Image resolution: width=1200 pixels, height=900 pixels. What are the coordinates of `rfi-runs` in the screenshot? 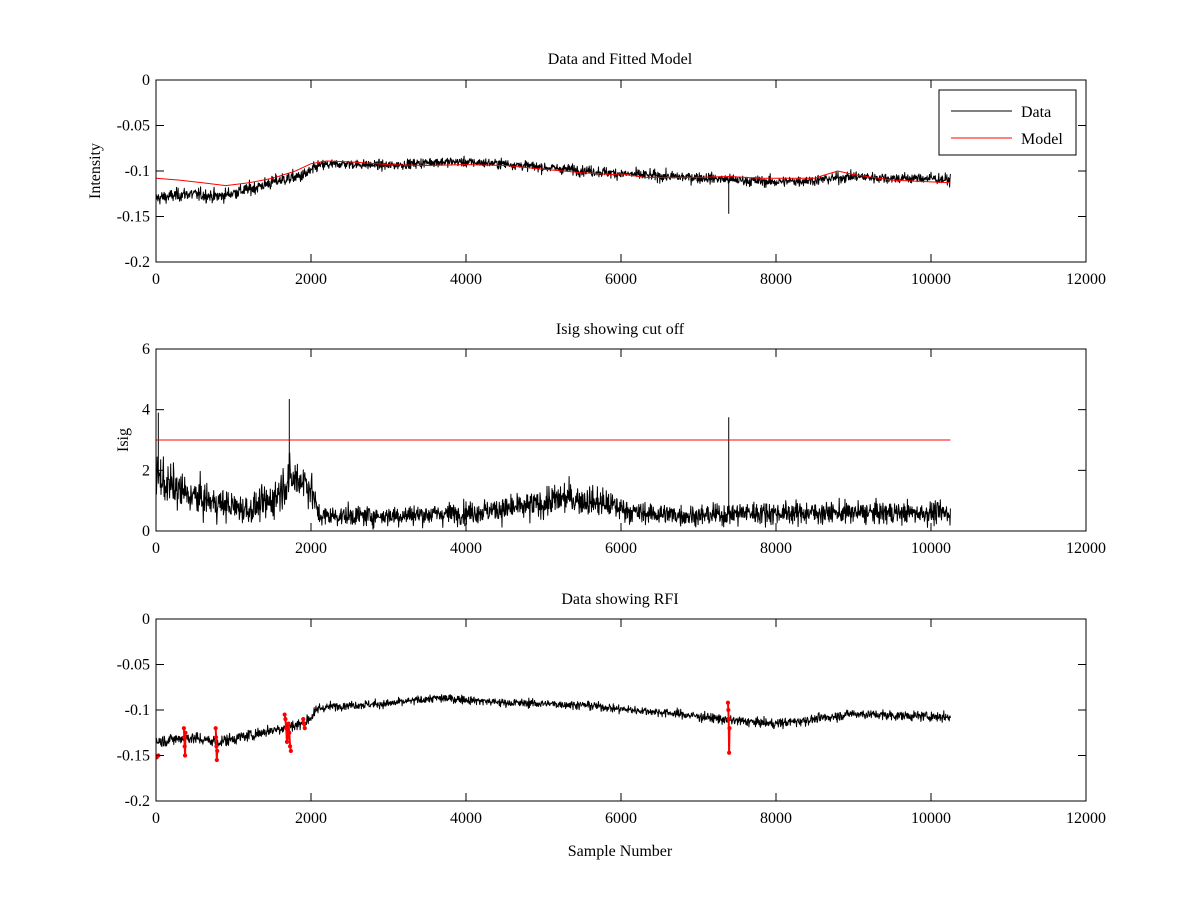 It's located at (443, 731).